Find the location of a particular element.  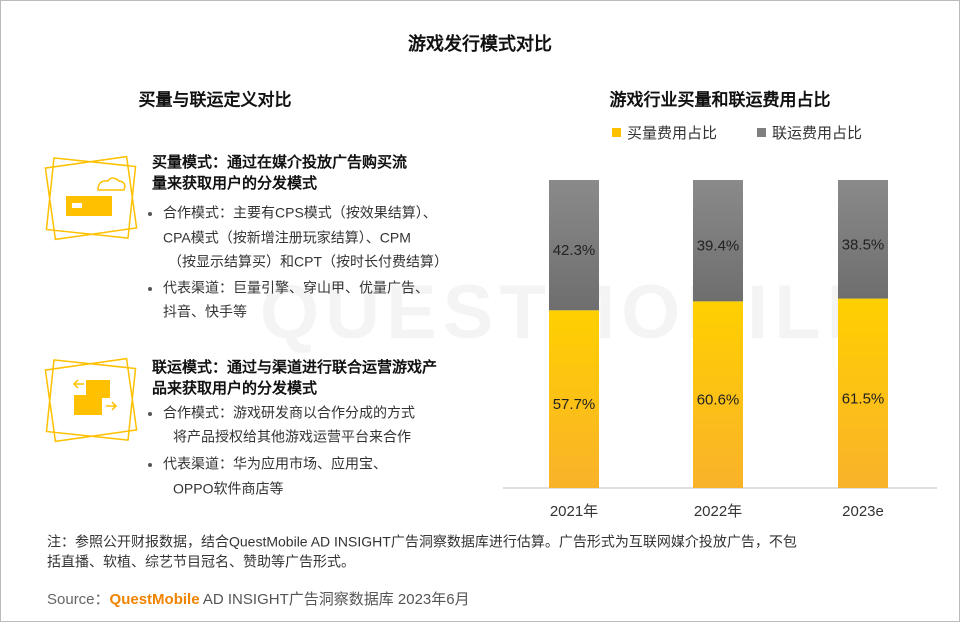

value-label: 39.4% is located at coordinates (718, 246).